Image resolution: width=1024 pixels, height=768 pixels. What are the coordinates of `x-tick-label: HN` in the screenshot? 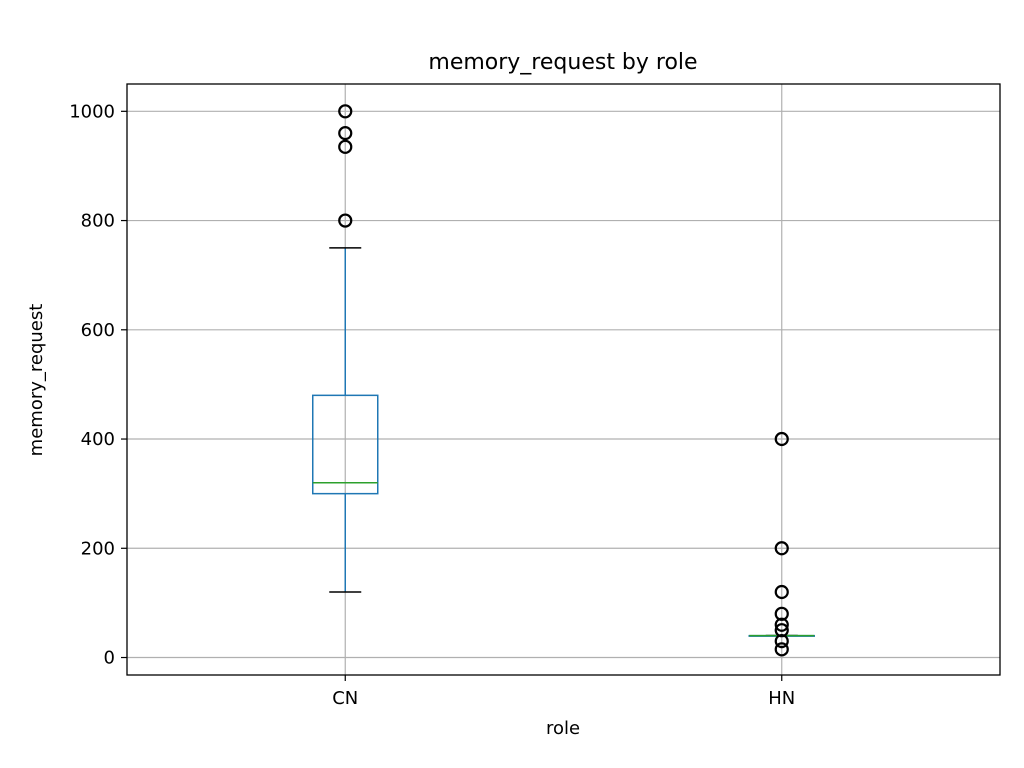 It's located at (781, 698).